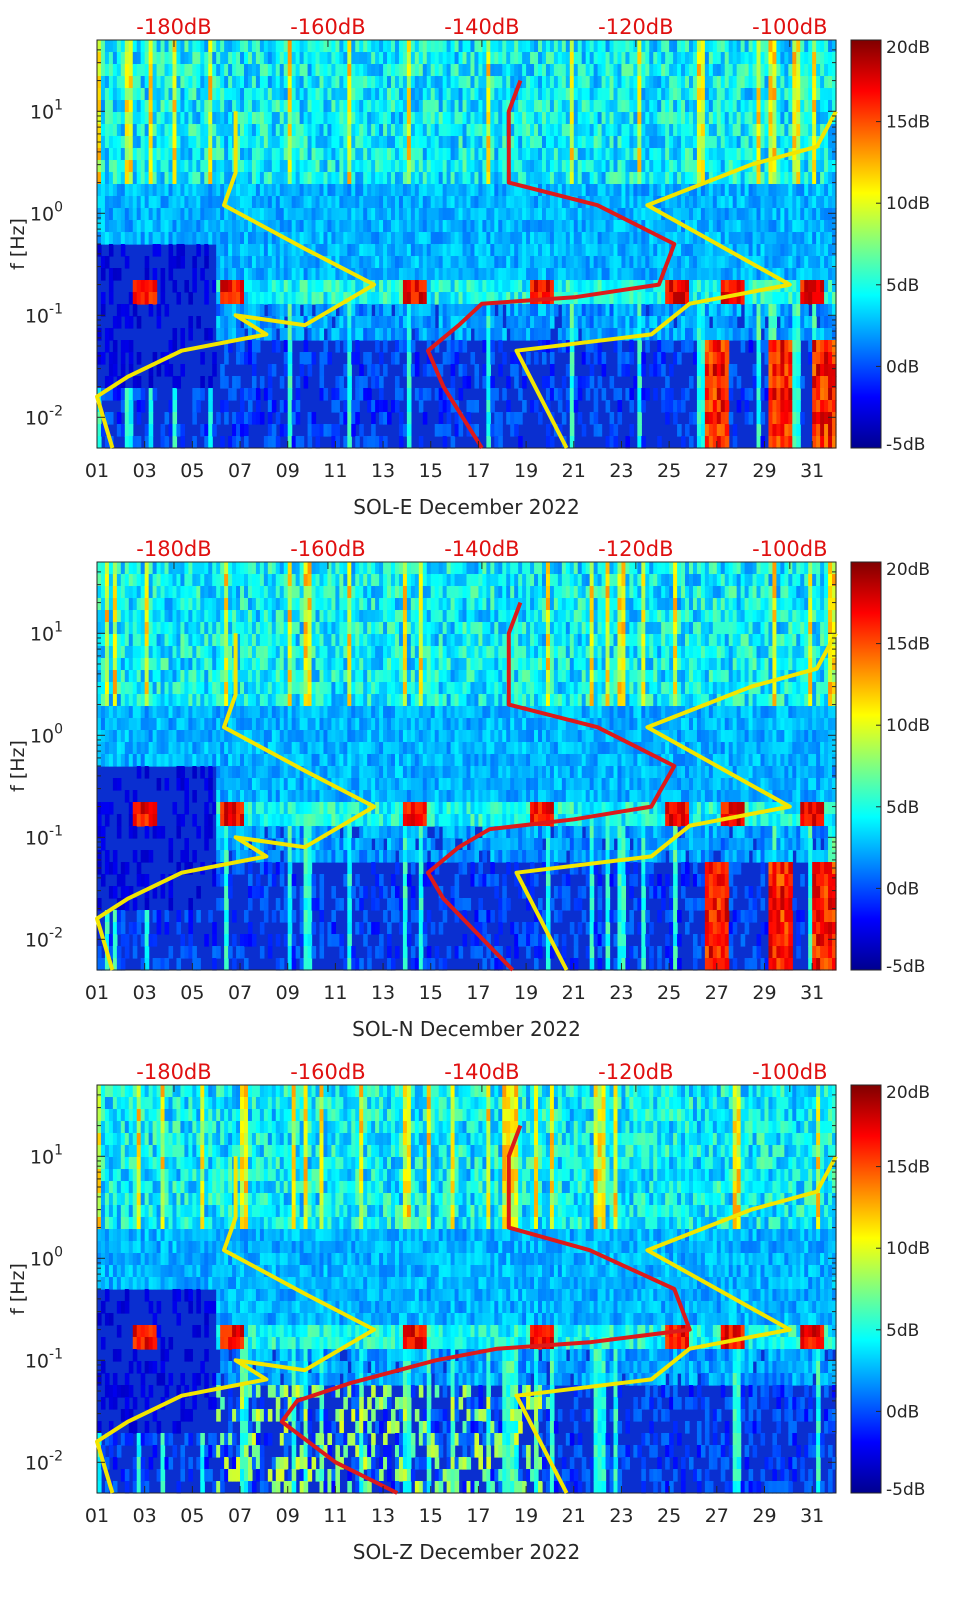 Image resolution: width=962 pixels, height=1599 pixels. Describe the element at coordinates (327, 1072) in the screenshot. I see `top-axis-label: -160dB` at that location.